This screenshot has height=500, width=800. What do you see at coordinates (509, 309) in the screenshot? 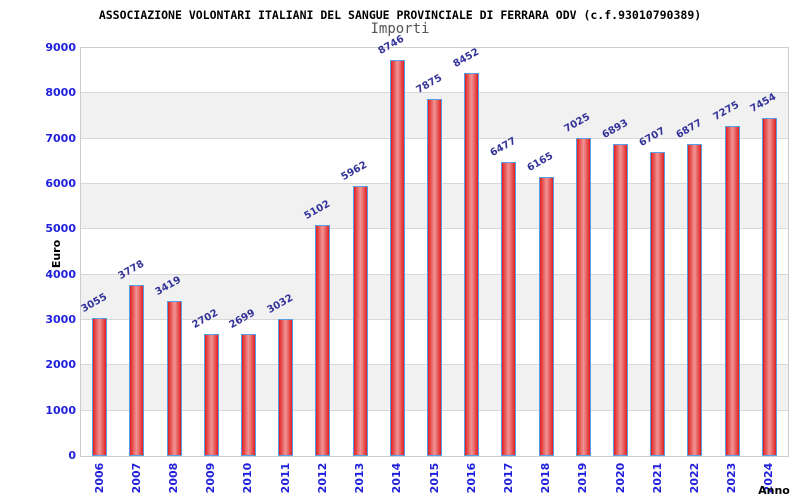
I see `bar-2017` at bounding box center [509, 309].